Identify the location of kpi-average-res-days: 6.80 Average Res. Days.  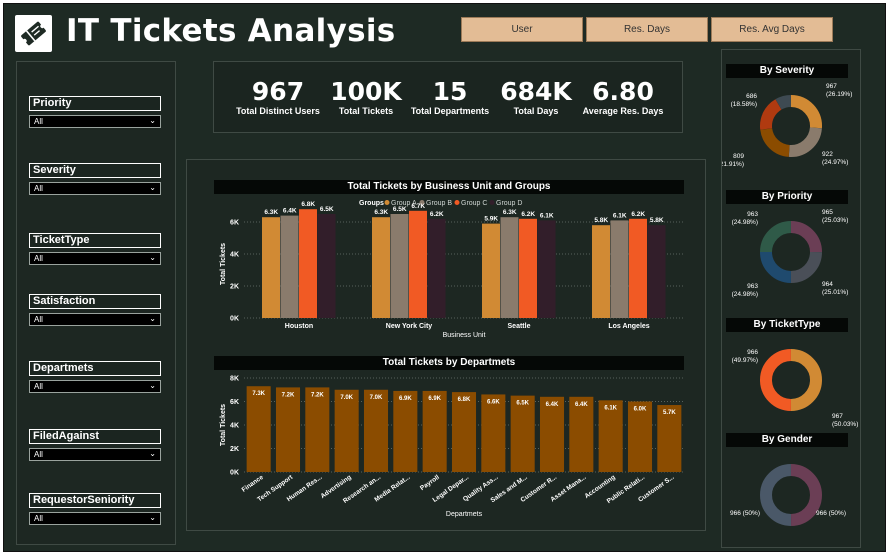
(623, 97).